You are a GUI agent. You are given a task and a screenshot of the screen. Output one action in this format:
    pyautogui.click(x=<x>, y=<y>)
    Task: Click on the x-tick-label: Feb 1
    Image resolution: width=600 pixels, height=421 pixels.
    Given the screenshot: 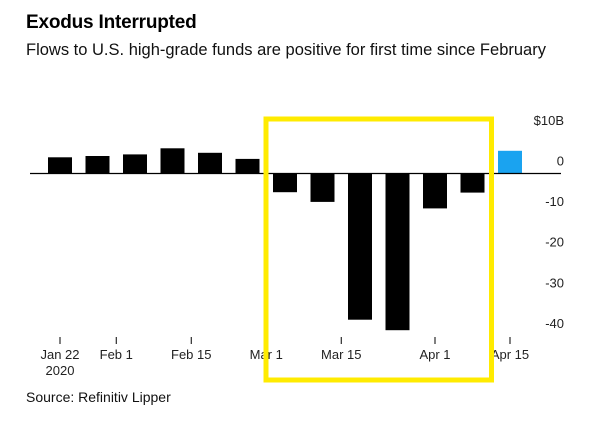 What is the action you would take?
    pyautogui.click(x=116, y=354)
    